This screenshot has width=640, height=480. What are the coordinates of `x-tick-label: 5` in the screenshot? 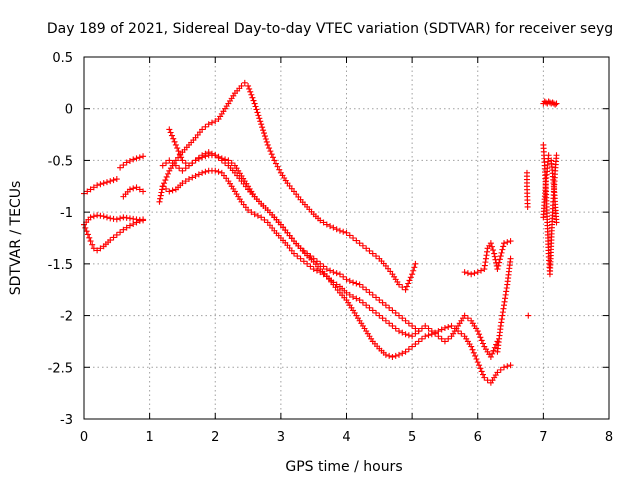 It's located at (412, 437).